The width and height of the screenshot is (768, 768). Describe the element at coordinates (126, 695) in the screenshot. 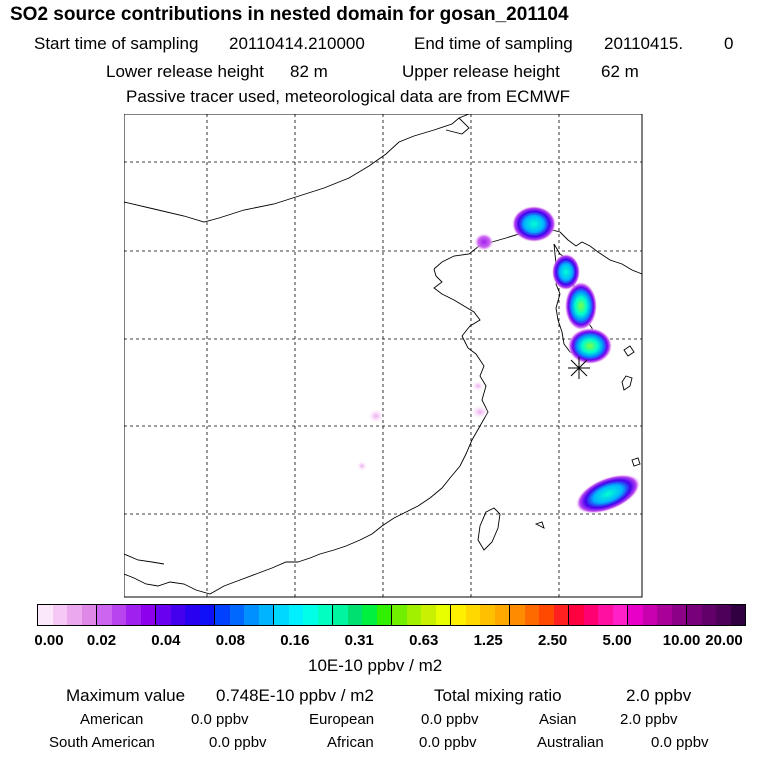

I see `max-value-label: Maximum value` at that location.